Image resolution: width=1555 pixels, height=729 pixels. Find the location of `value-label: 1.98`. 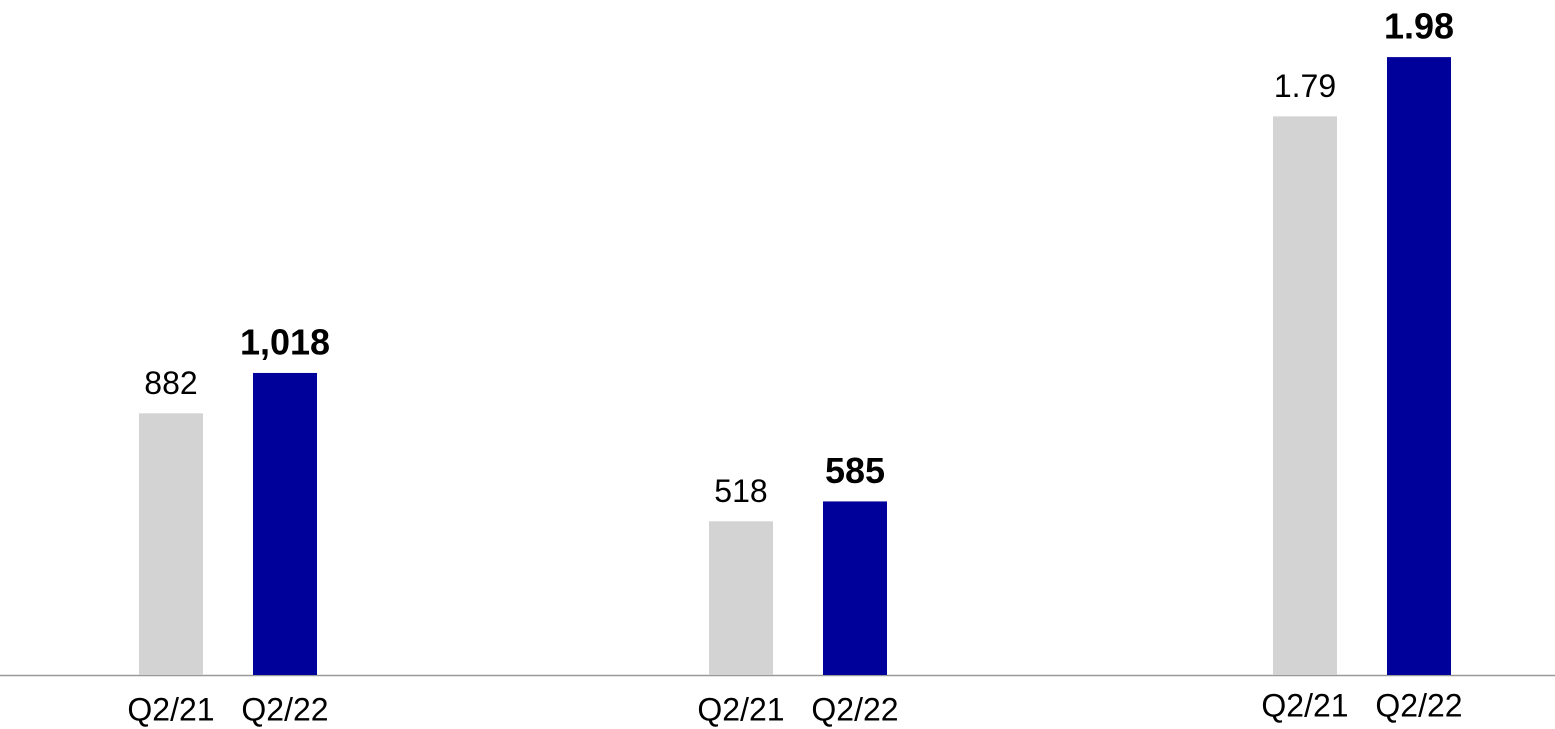

value-label: 1.98 is located at coordinates (1419, 26).